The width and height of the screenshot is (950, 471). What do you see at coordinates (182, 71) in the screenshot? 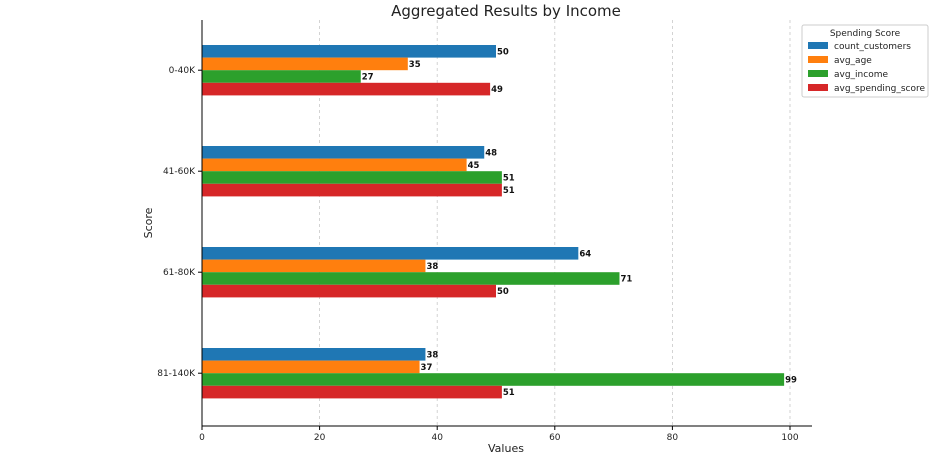
I see `y-tick-label: 0-40K` at bounding box center [182, 71].